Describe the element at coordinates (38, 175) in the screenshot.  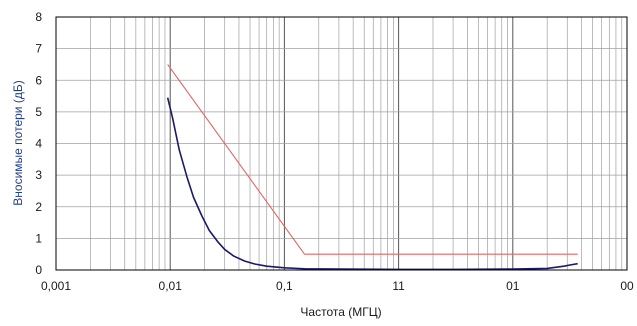
I see `y-tick-label: 3` at that location.